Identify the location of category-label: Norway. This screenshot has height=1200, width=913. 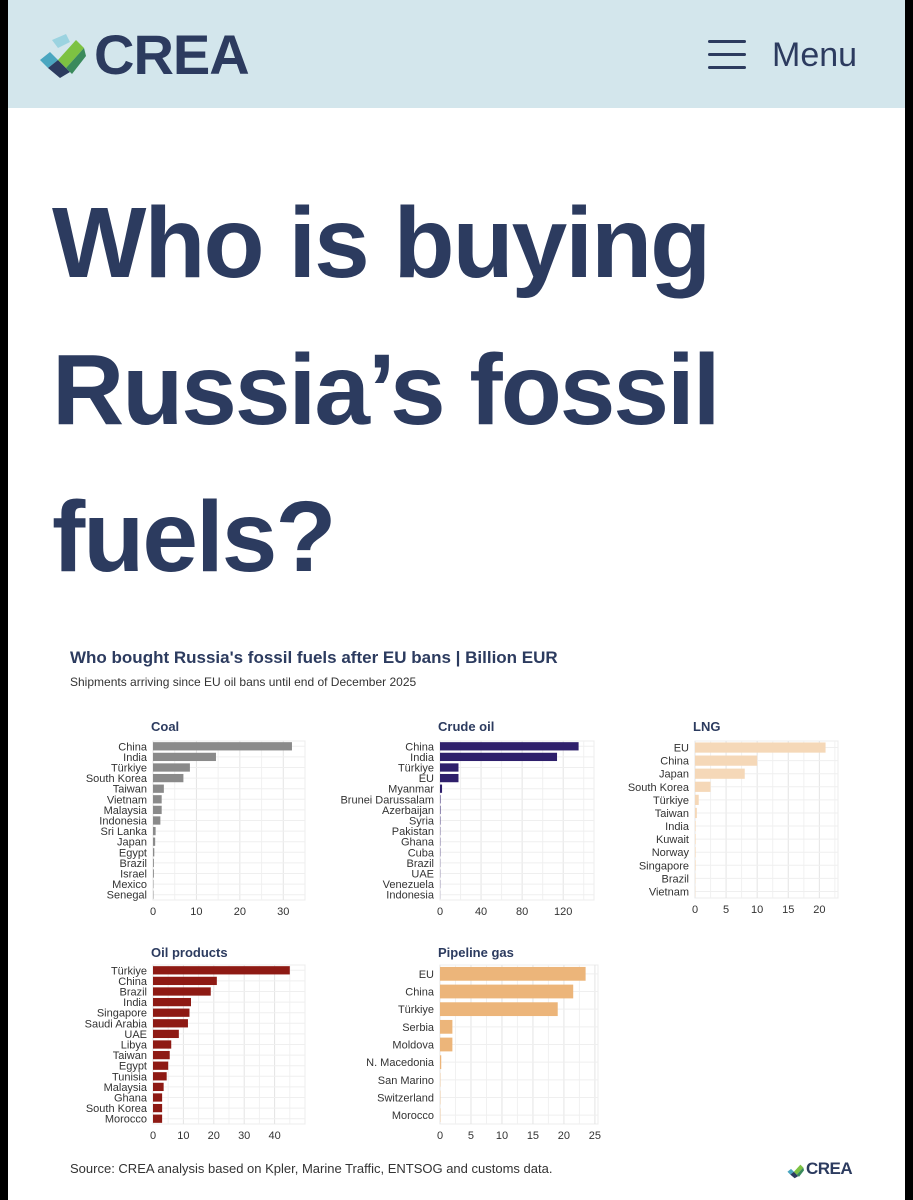
(671, 853).